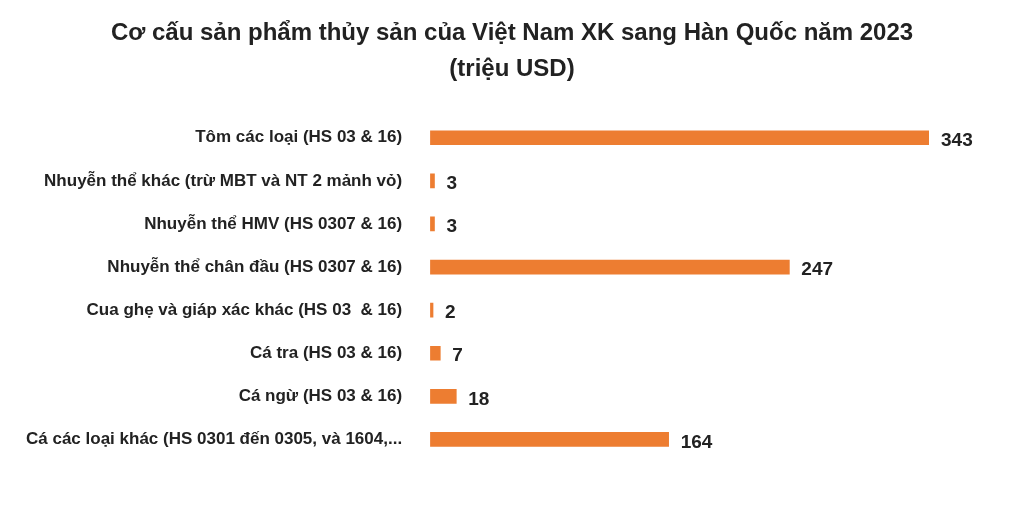 This screenshot has height=509, width=1024. Describe the element at coordinates (479, 398) in the screenshot. I see `data-label: 18` at that location.